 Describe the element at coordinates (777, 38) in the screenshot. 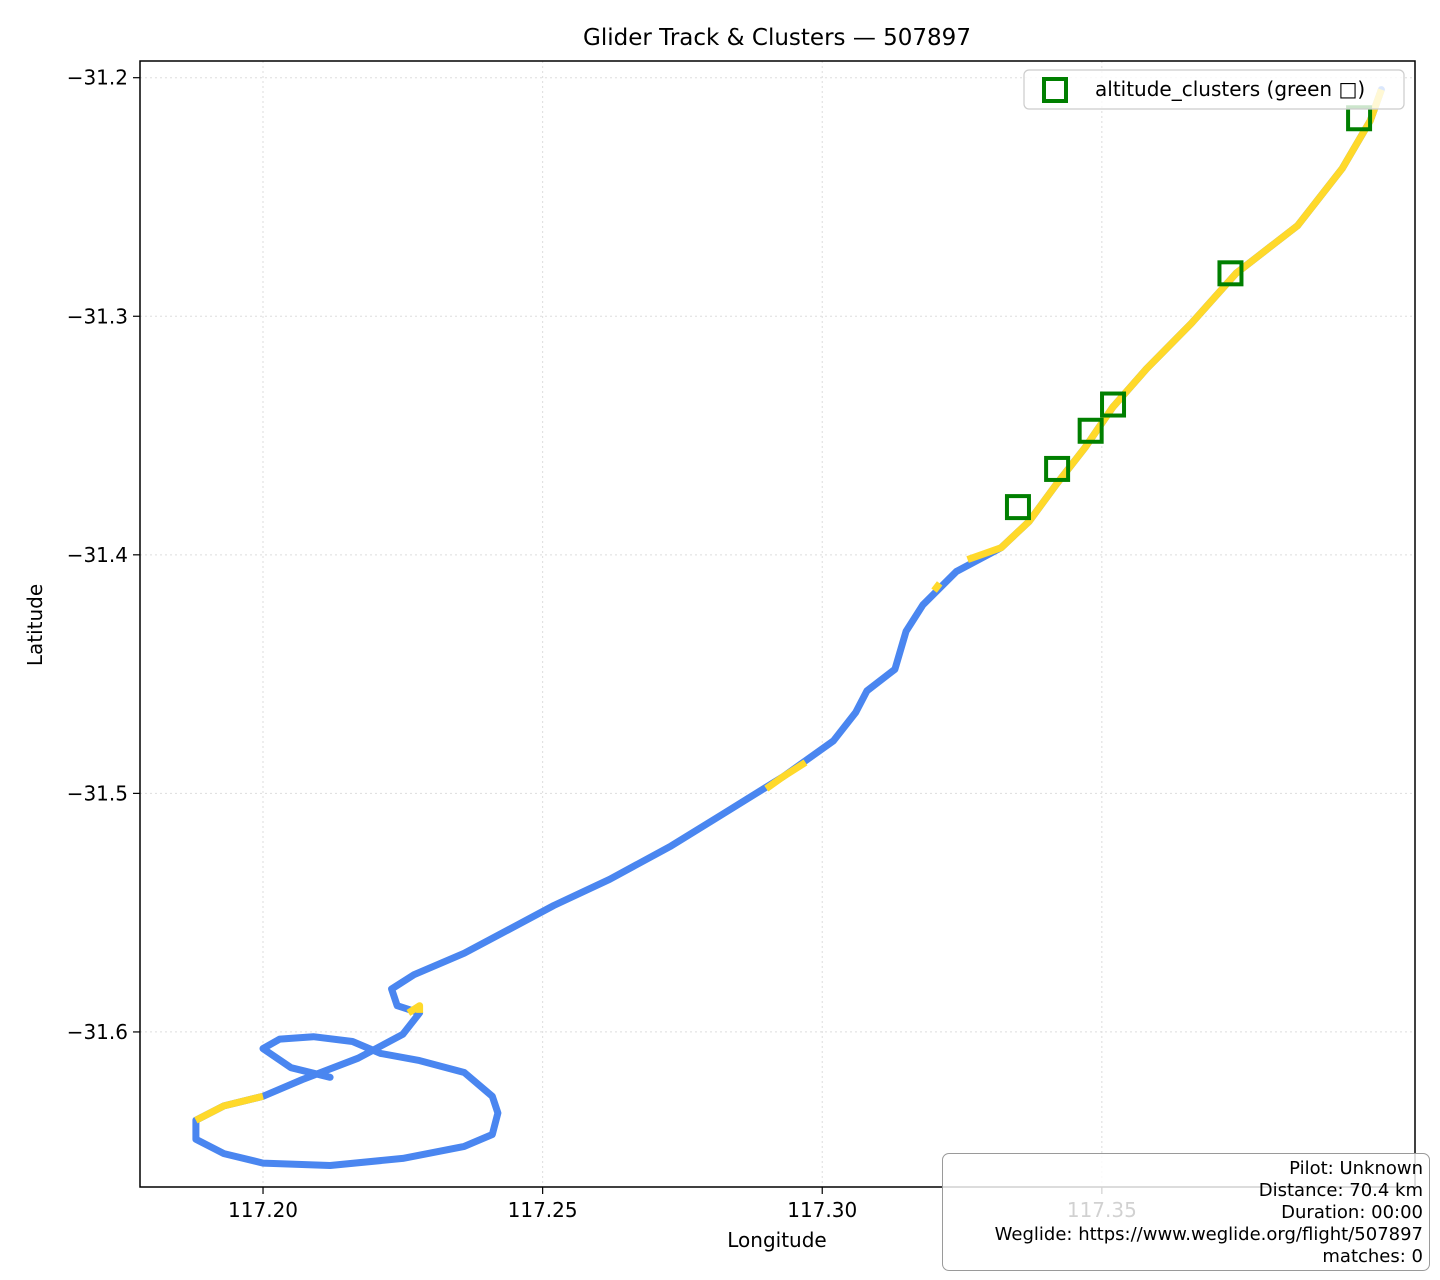

I see `chart-title: Glider Track & Clusters — 507897` at that location.